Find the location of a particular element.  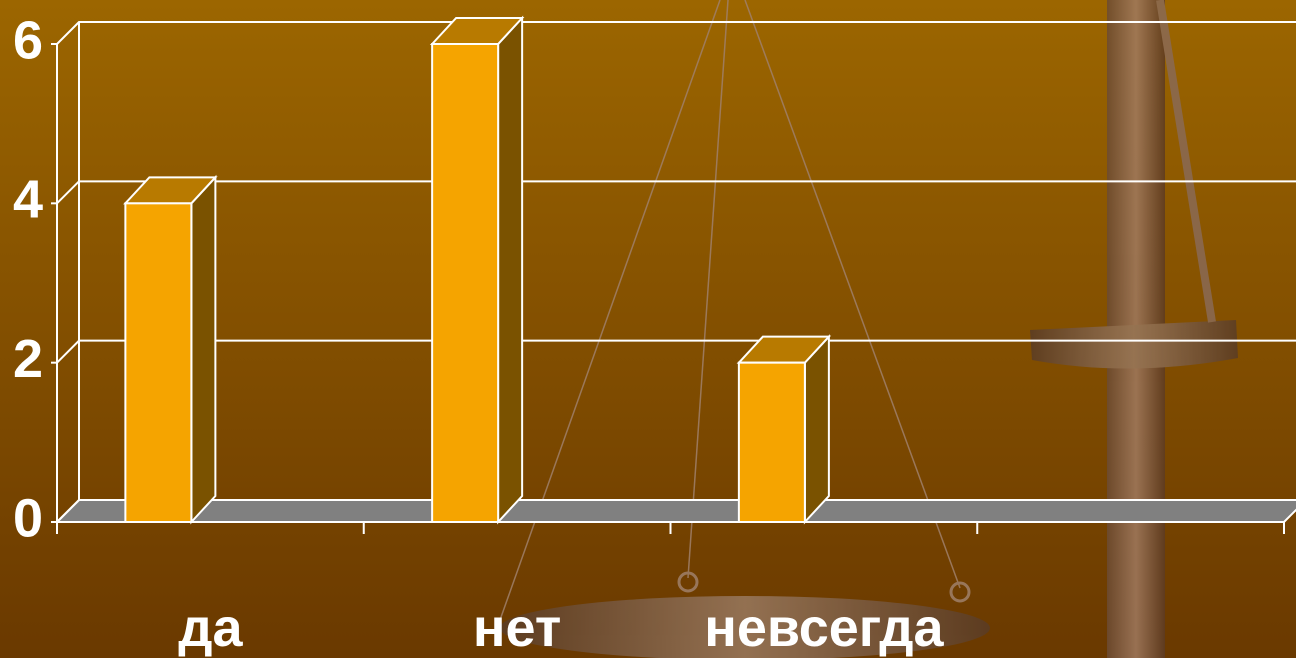

y-tick-label: 2 is located at coordinates (28, 359).